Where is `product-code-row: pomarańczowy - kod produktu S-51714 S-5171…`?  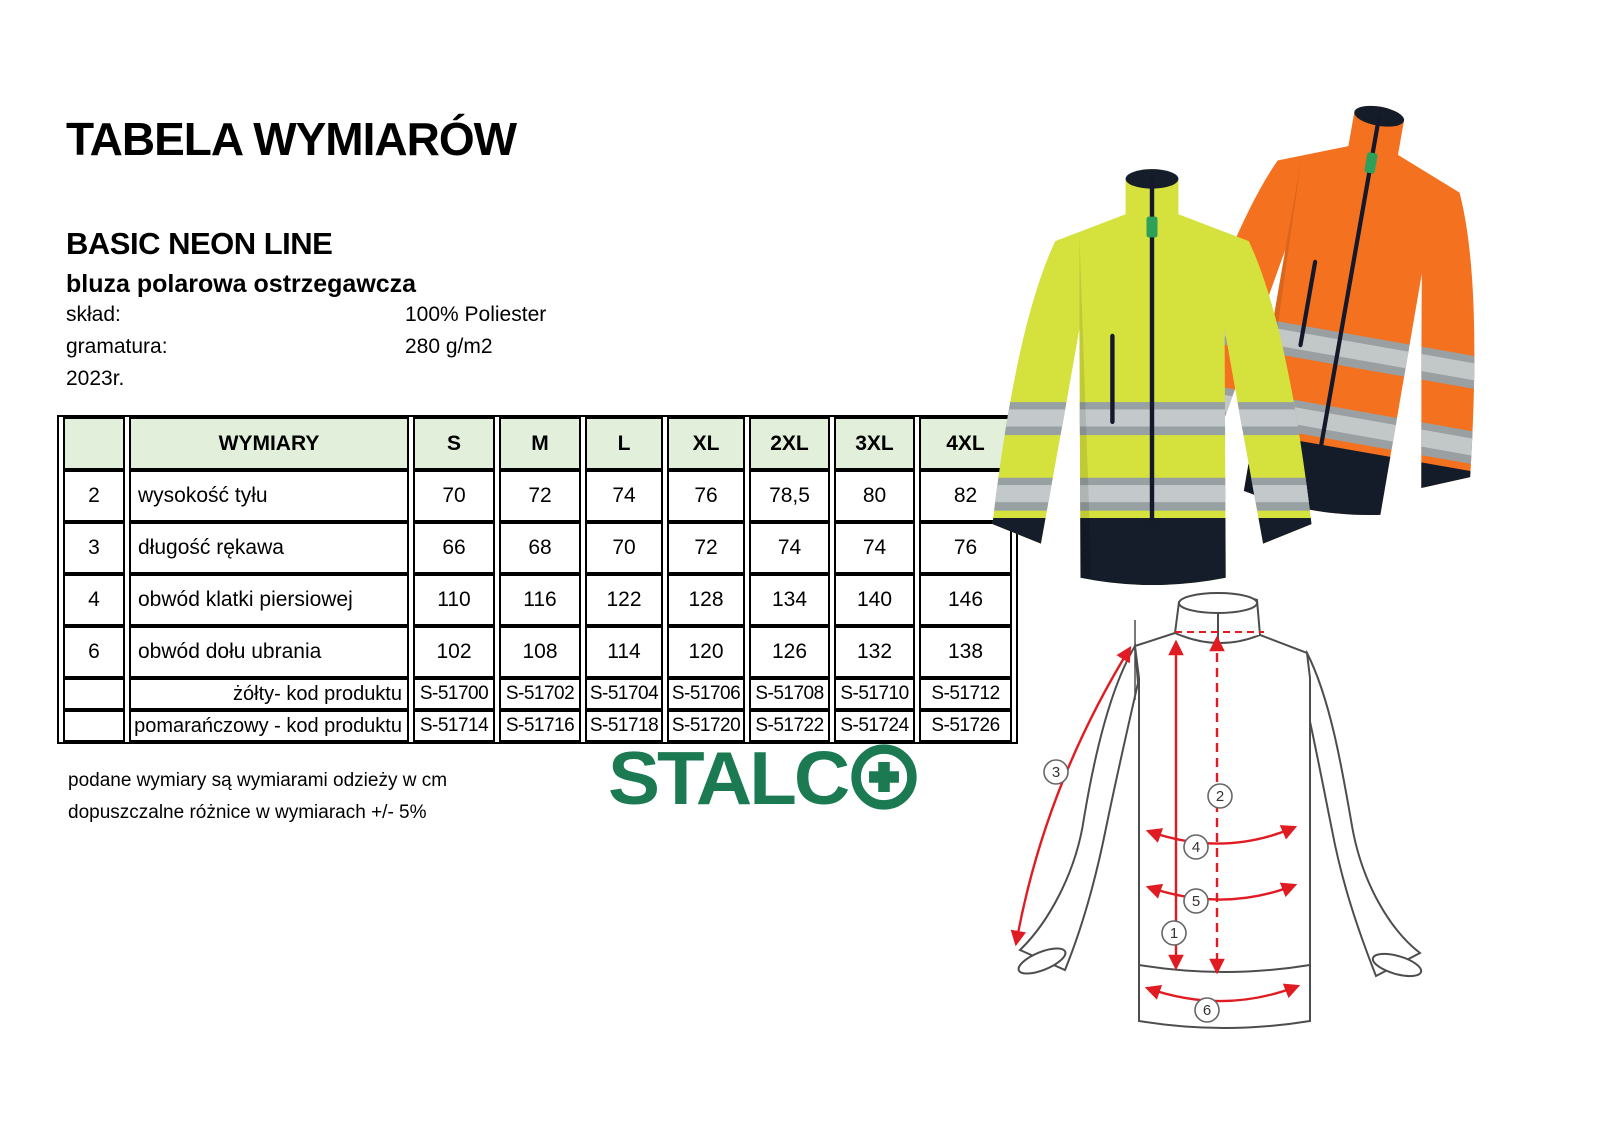
product-code-row: pomarańczowy - kod produktu S-51714 S-5171… is located at coordinates (537, 726).